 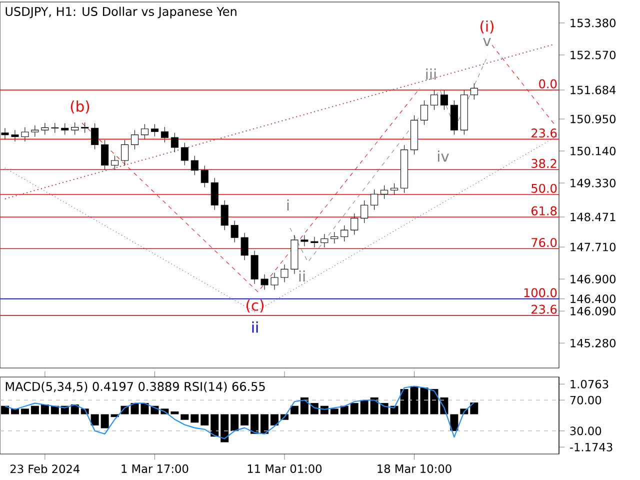 What do you see at coordinates (487, 27) in the screenshot?
I see `annotation: (i)` at bounding box center [487, 27].